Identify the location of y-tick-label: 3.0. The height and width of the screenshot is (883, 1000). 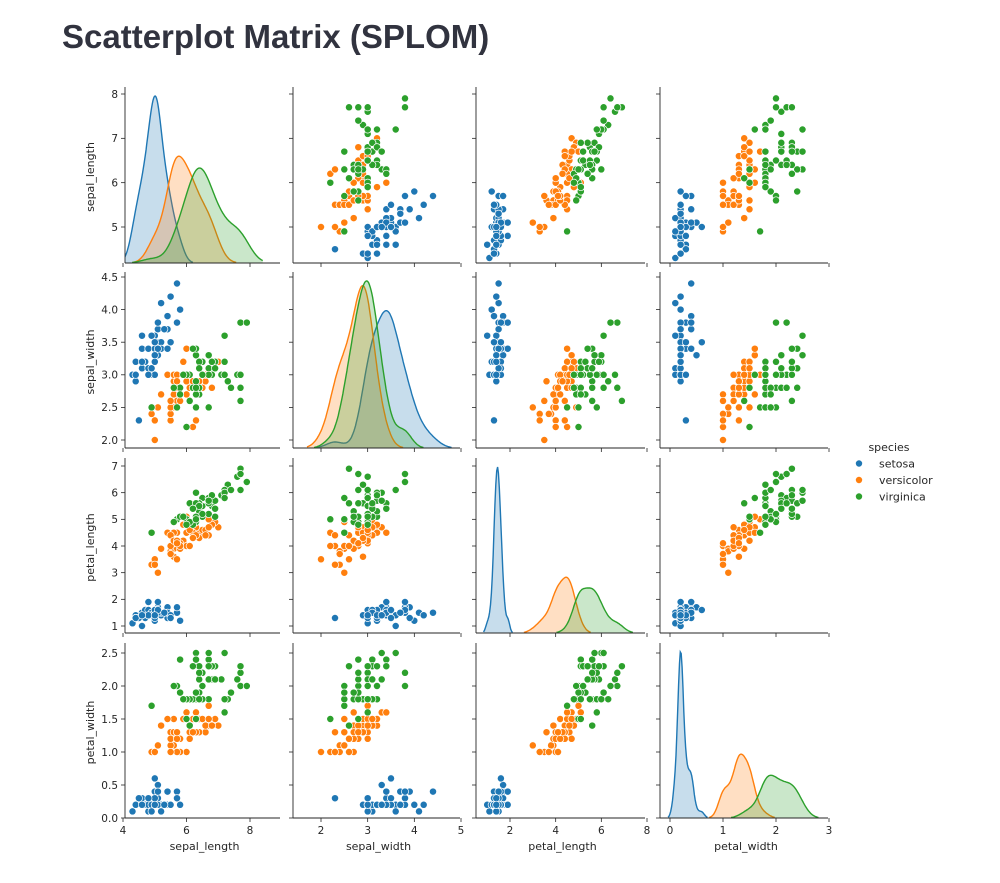
(109, 376).